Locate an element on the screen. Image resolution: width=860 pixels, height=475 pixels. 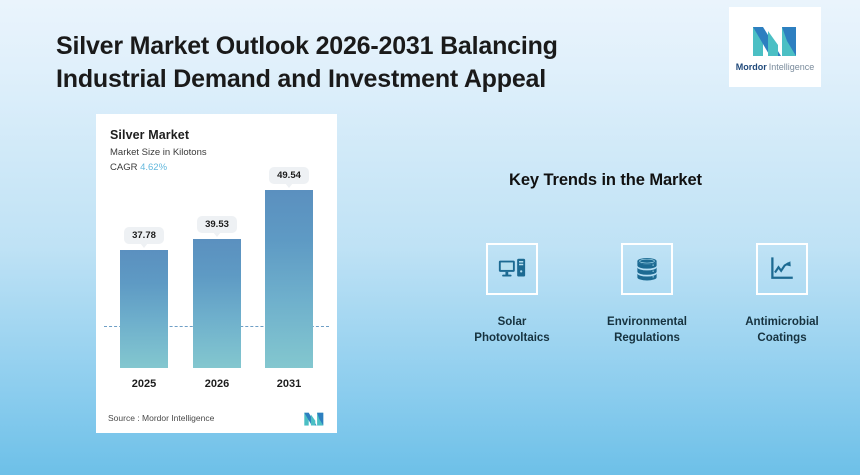
trend-label-environmental-regulations: Environmental Regulations is located at coordinates (647, 330).